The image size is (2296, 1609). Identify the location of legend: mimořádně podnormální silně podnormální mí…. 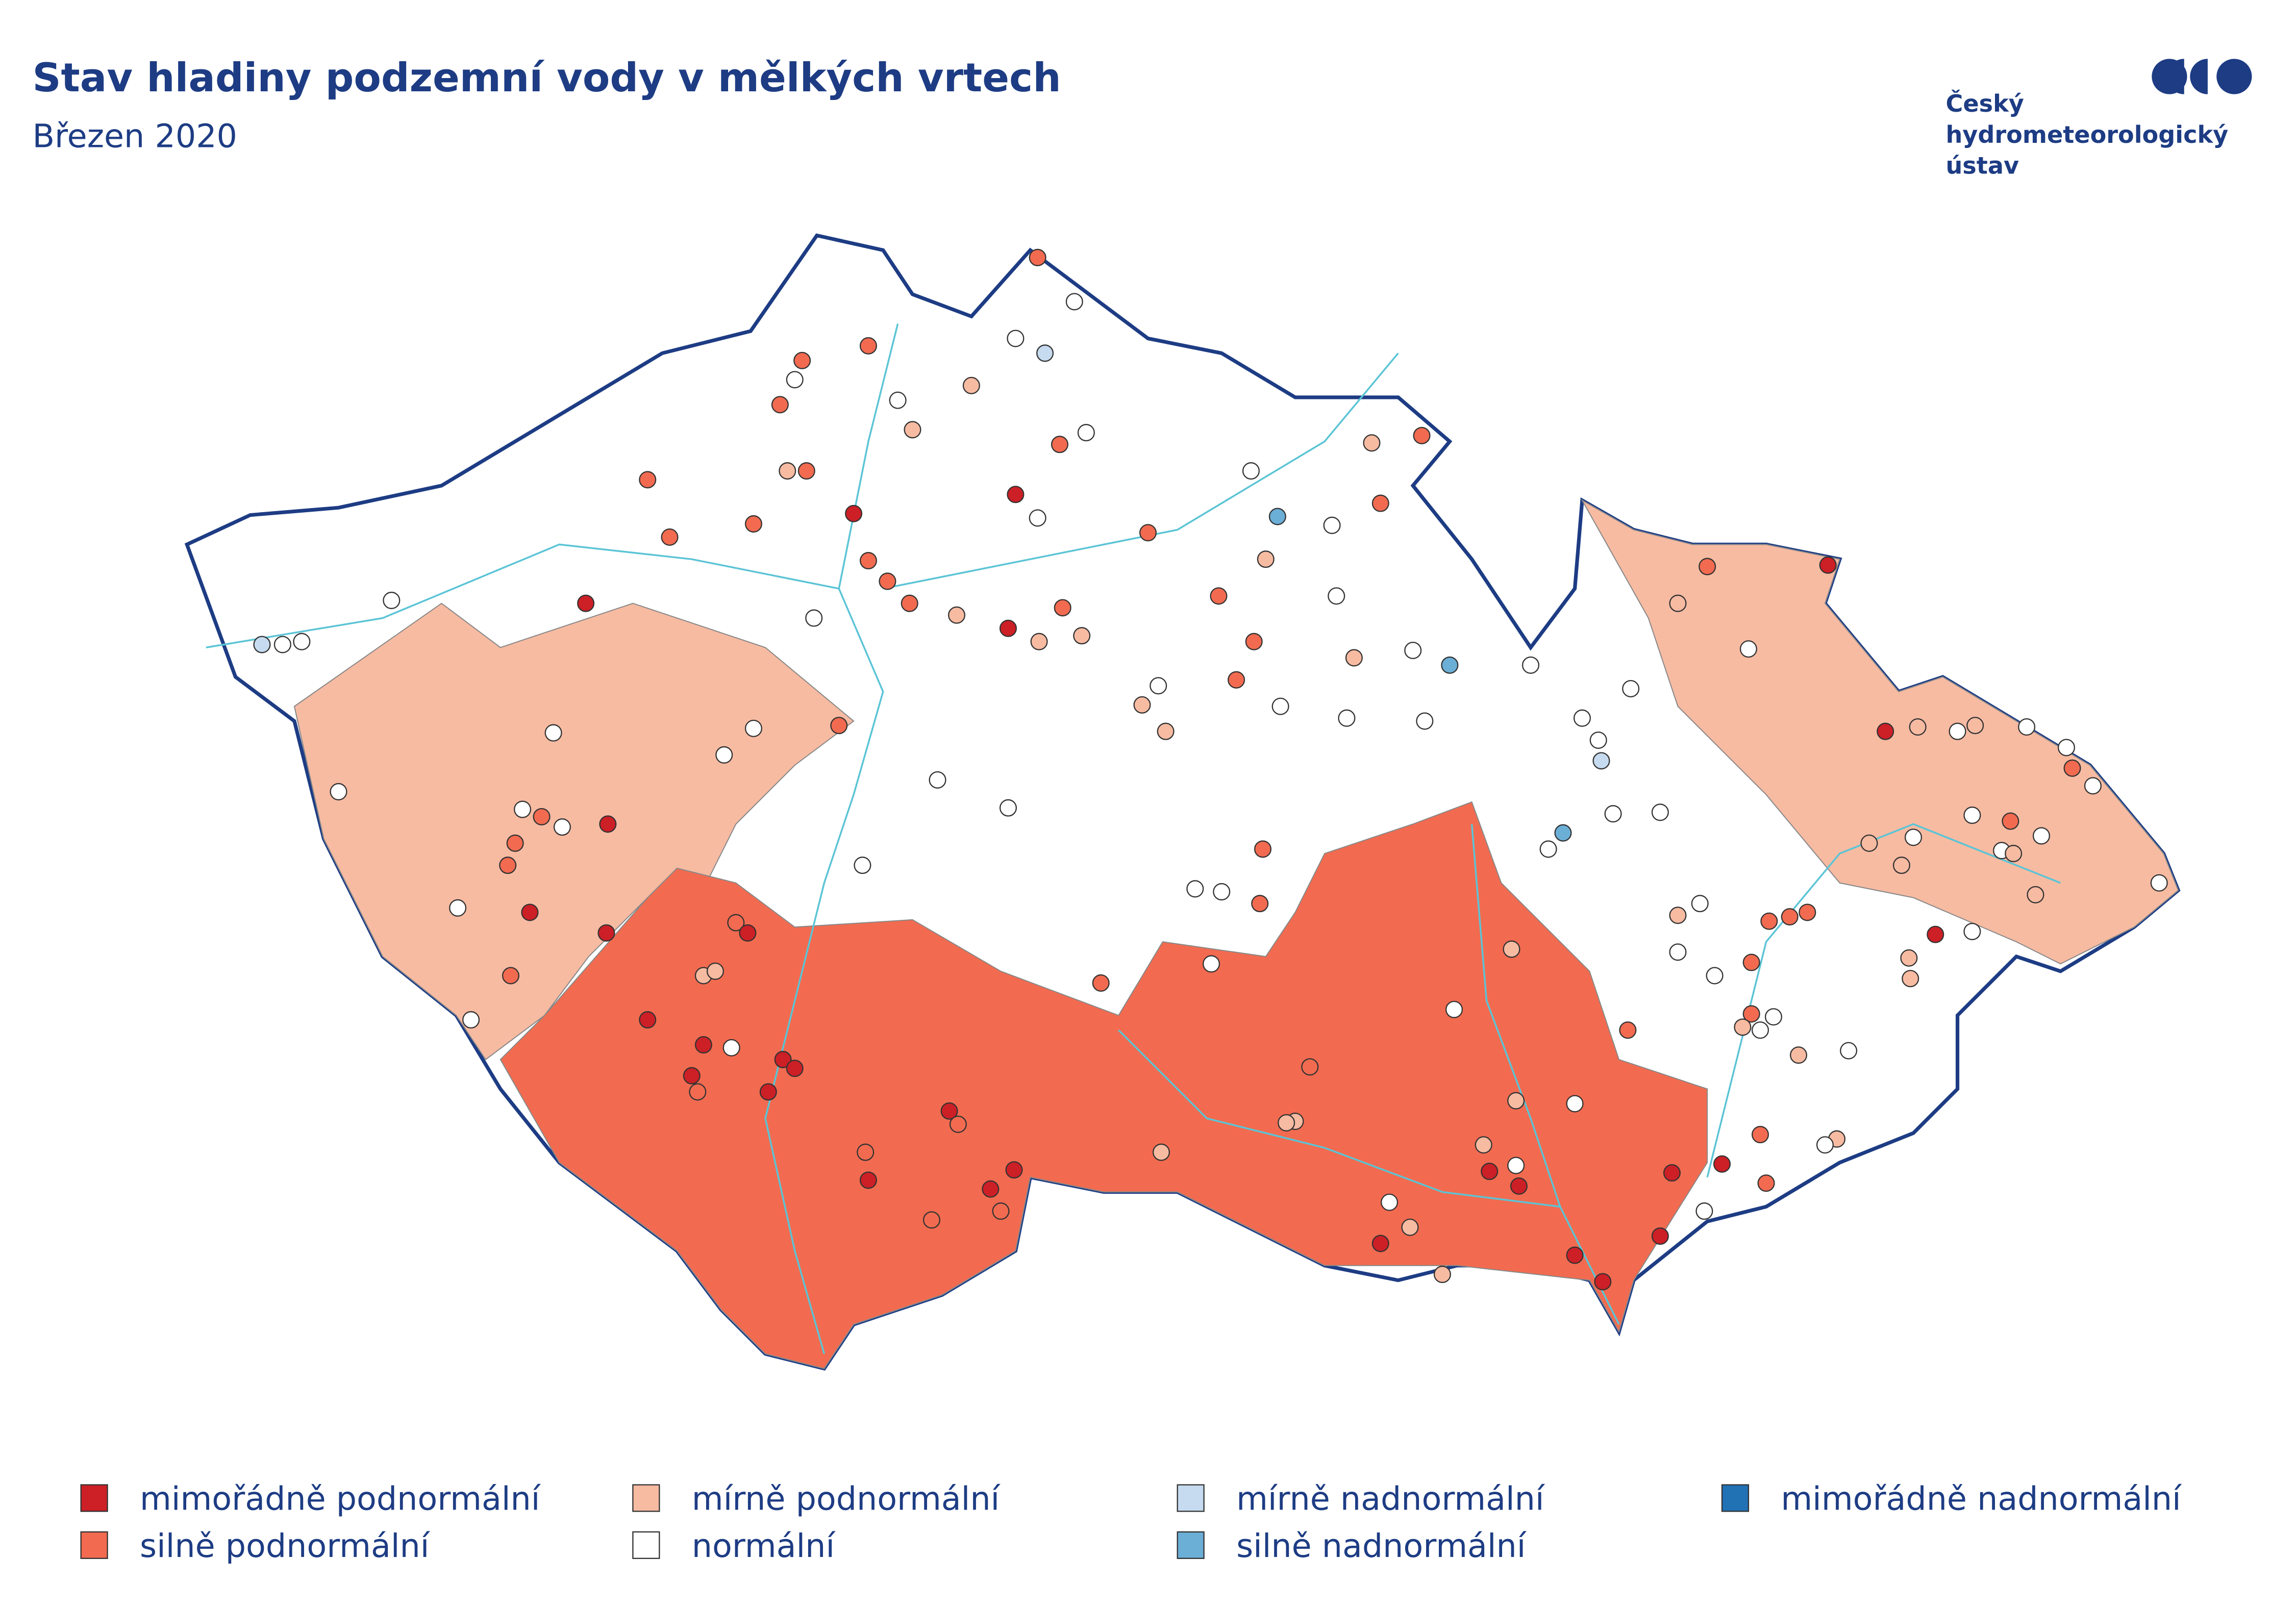
(1131, 1523).